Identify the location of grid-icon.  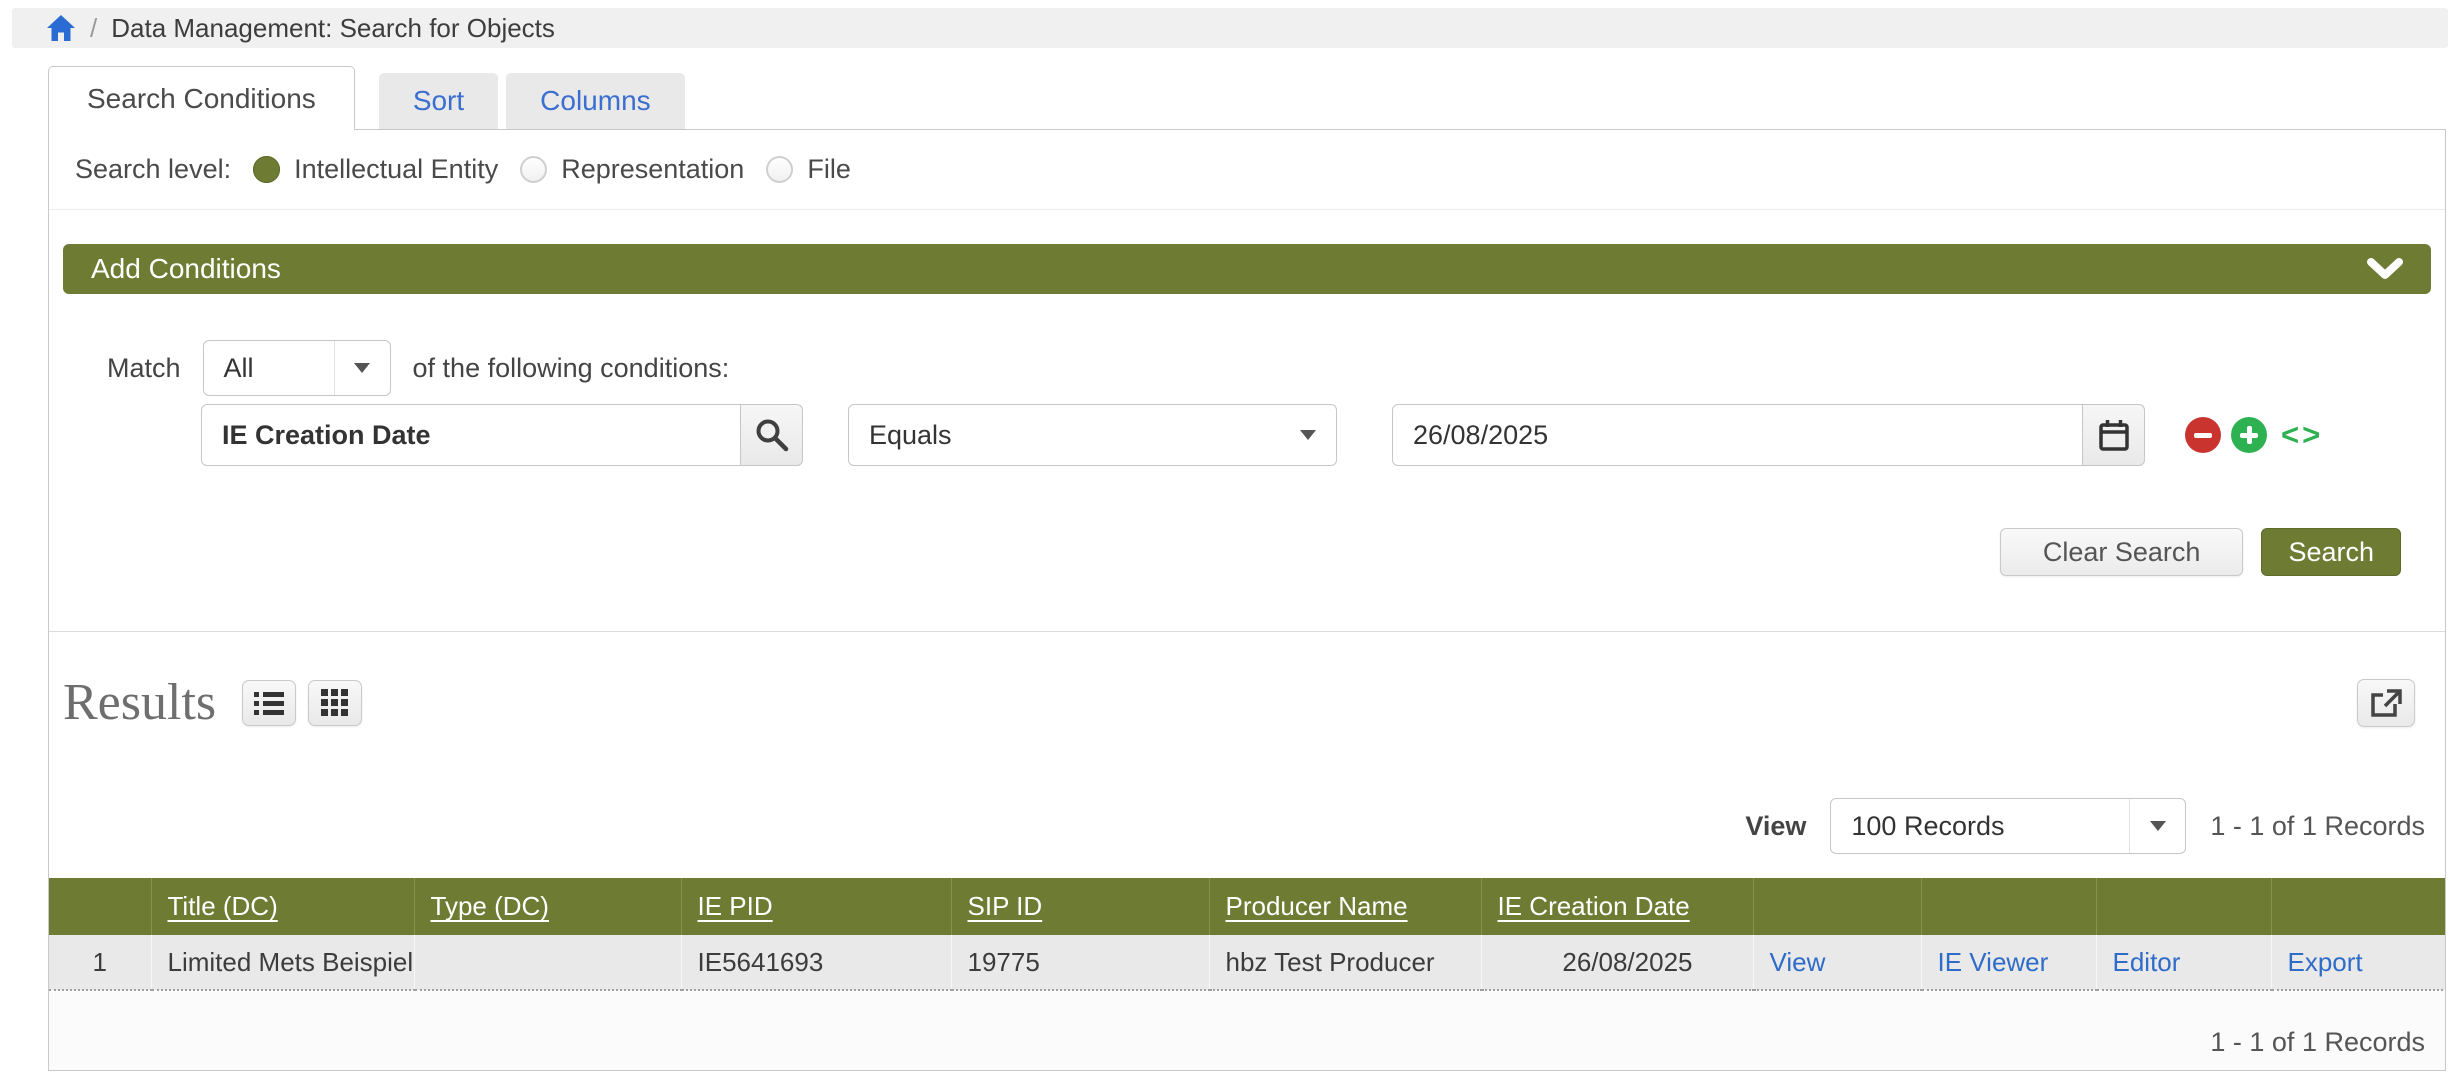
(335, 702).